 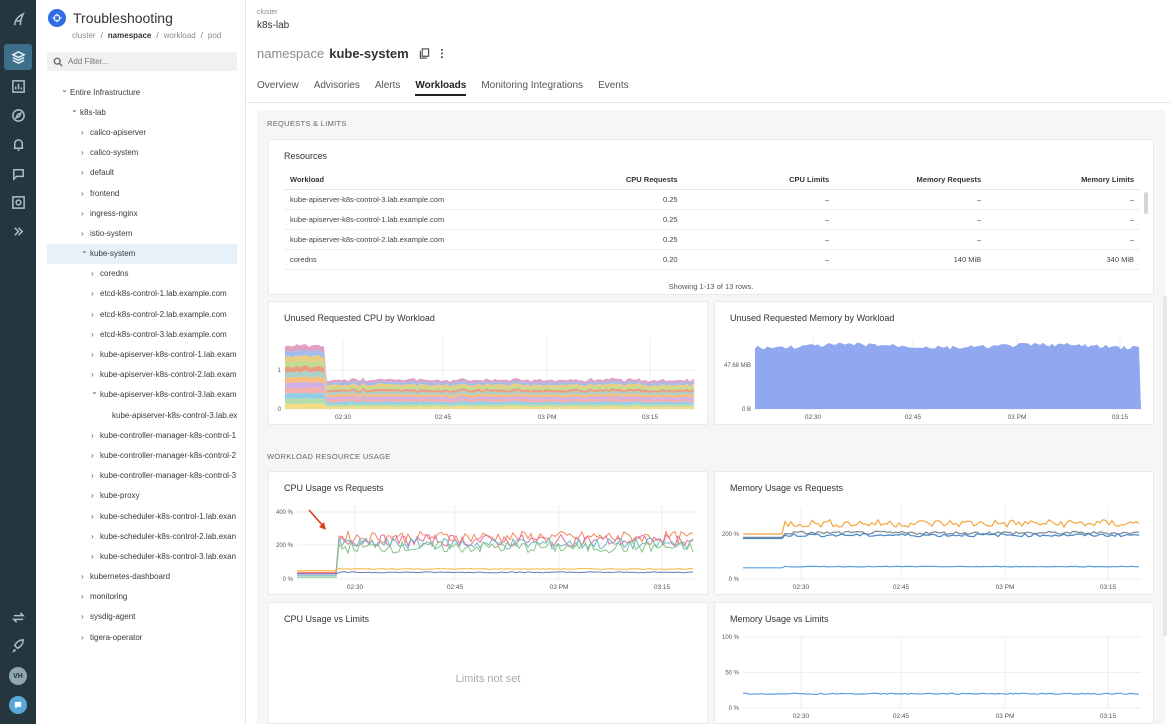 What do you see at coordinates (142, 415) in the screenshot?
I see `tree-item: kube-apiserver-k8s-control-3.lab.ex` at bounding box center [142, 415].